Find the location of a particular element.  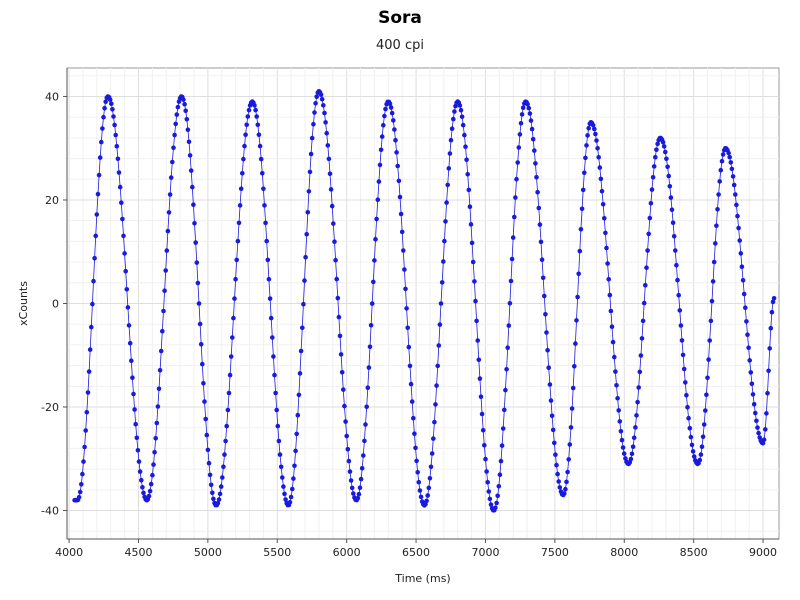

x-tick-label: 8000 is located at coordinates (624, 552).